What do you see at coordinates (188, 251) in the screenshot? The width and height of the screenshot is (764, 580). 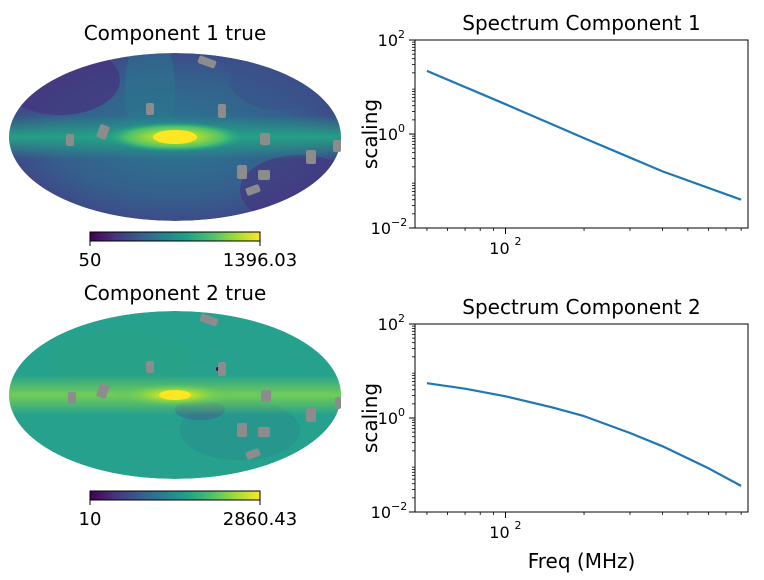 I see `colorbar-1: 50 1396.03` at bounding box center [188, 251].